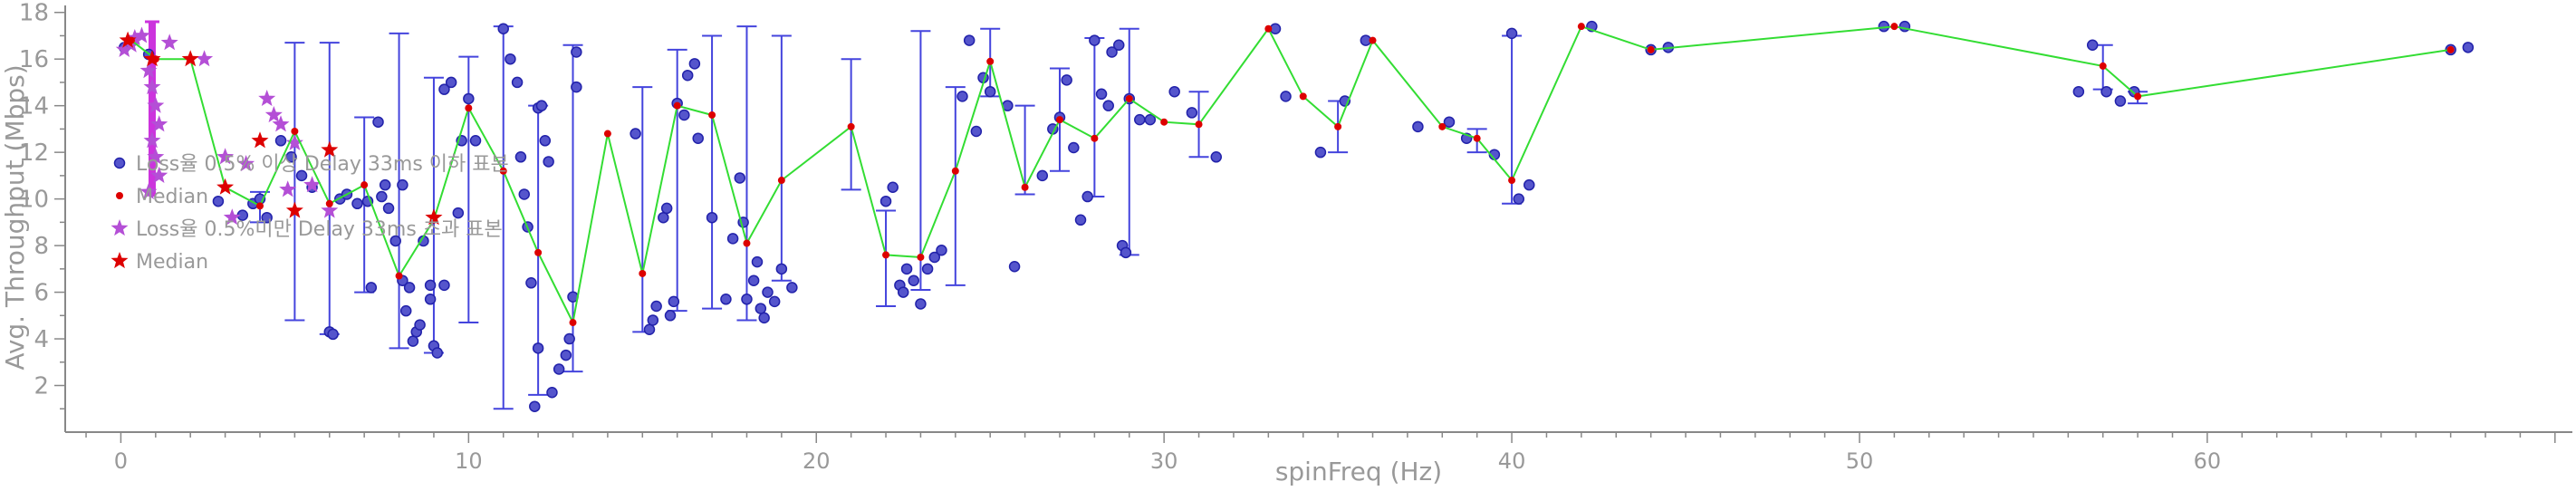  I want to click on x-tick-label: 20, so click(817, 461).